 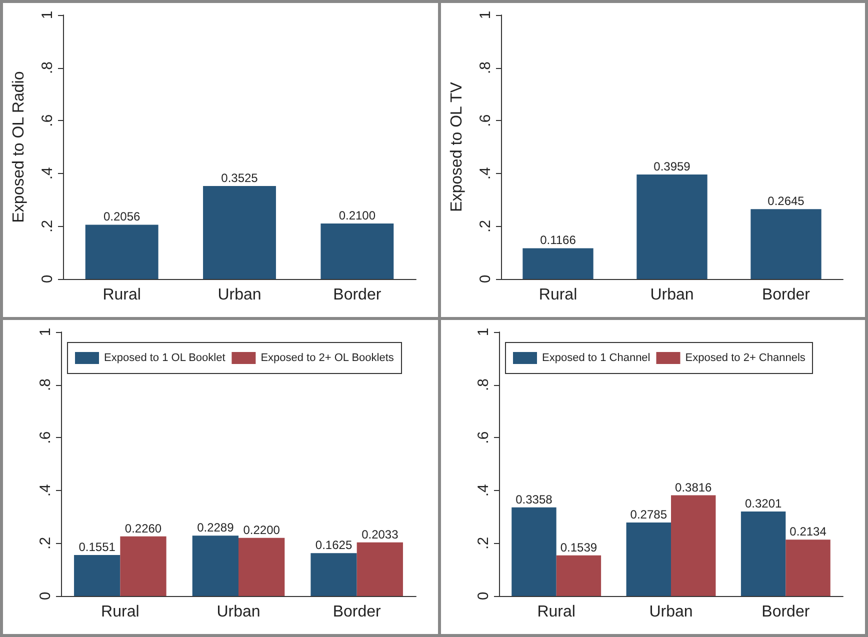 What do you see at coordinates (786, 201) in the screenshot?
I see `data-label: 0.2645` at bounding box center [786, 201].